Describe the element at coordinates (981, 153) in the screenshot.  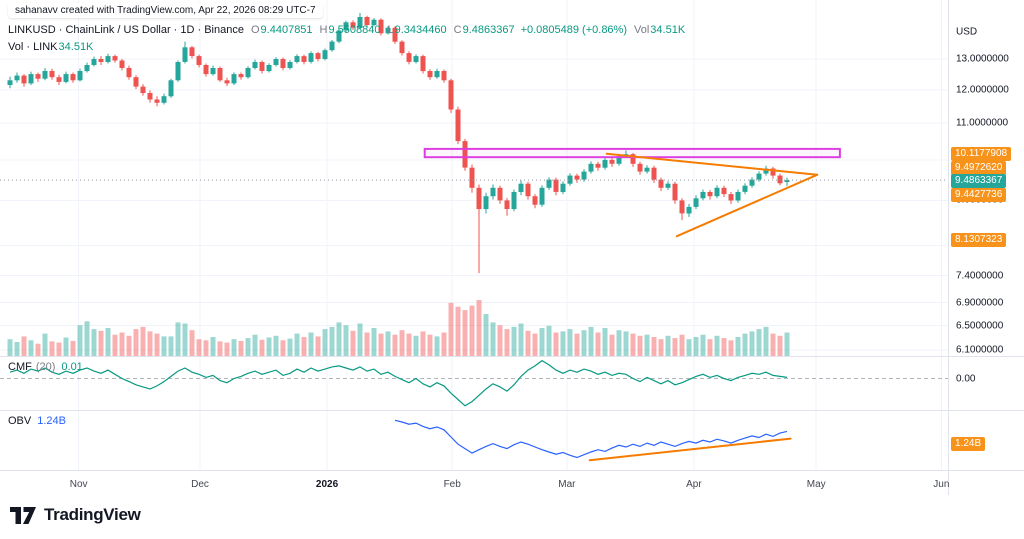
I see `price-axis-badge: 10.1177908` at that location.